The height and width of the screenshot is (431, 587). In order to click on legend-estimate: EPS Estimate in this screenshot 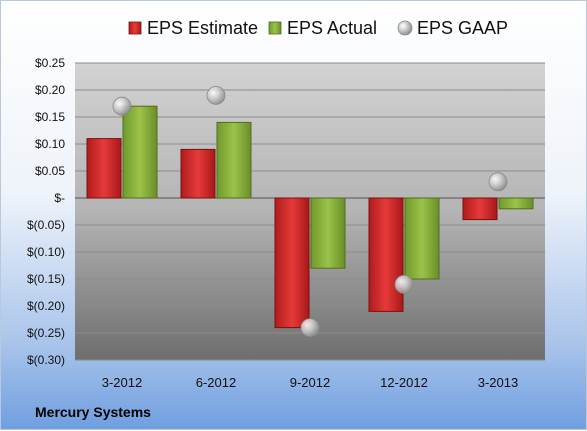, I will do `click(193, 28)`.